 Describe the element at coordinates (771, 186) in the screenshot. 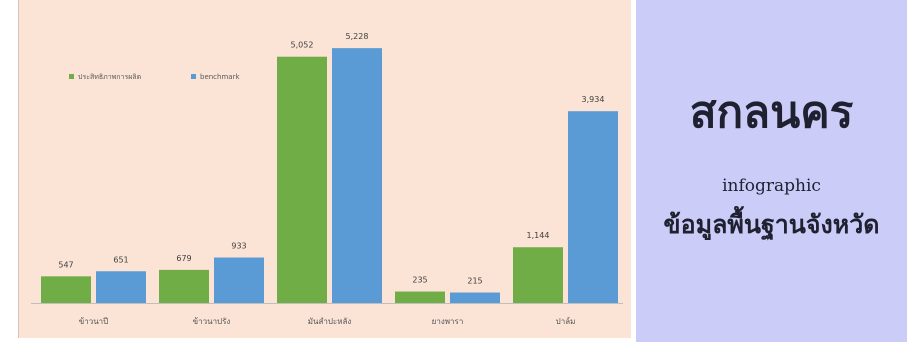

I see `infographic-subtitle: infographic` at that location.